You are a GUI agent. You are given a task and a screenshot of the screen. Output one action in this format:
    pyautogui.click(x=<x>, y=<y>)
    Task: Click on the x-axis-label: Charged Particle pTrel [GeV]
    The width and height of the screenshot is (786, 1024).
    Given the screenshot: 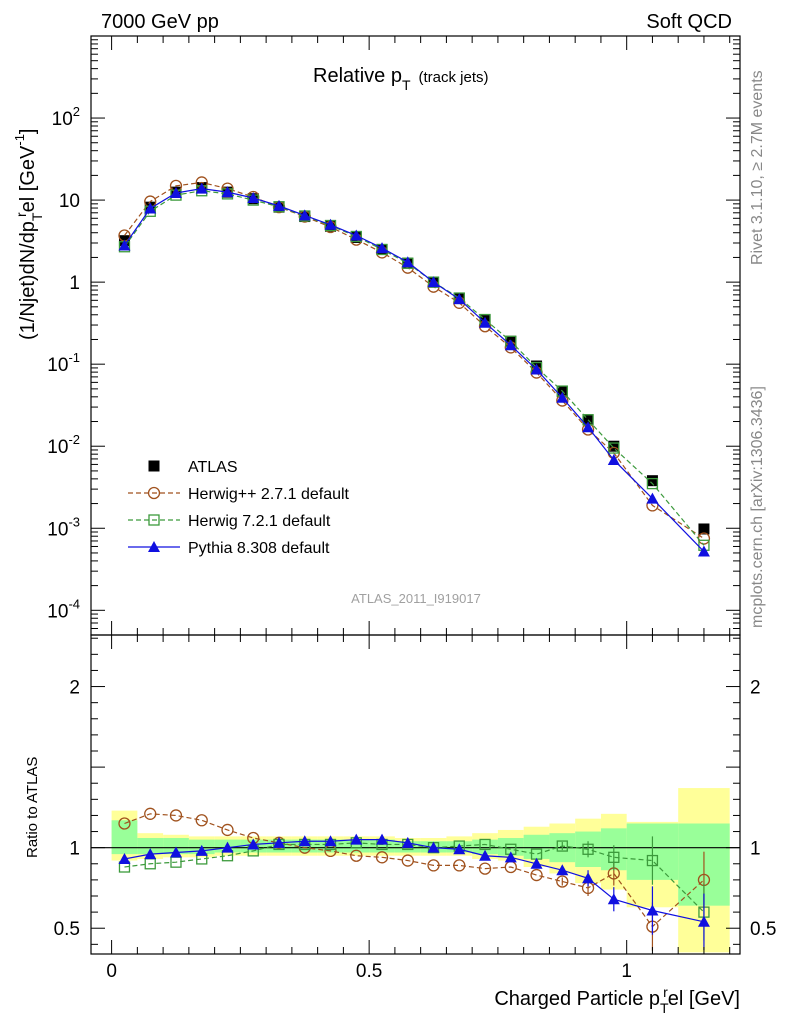 What is the action you would take?
    pyautogui.click(x=617, y=1000)
    